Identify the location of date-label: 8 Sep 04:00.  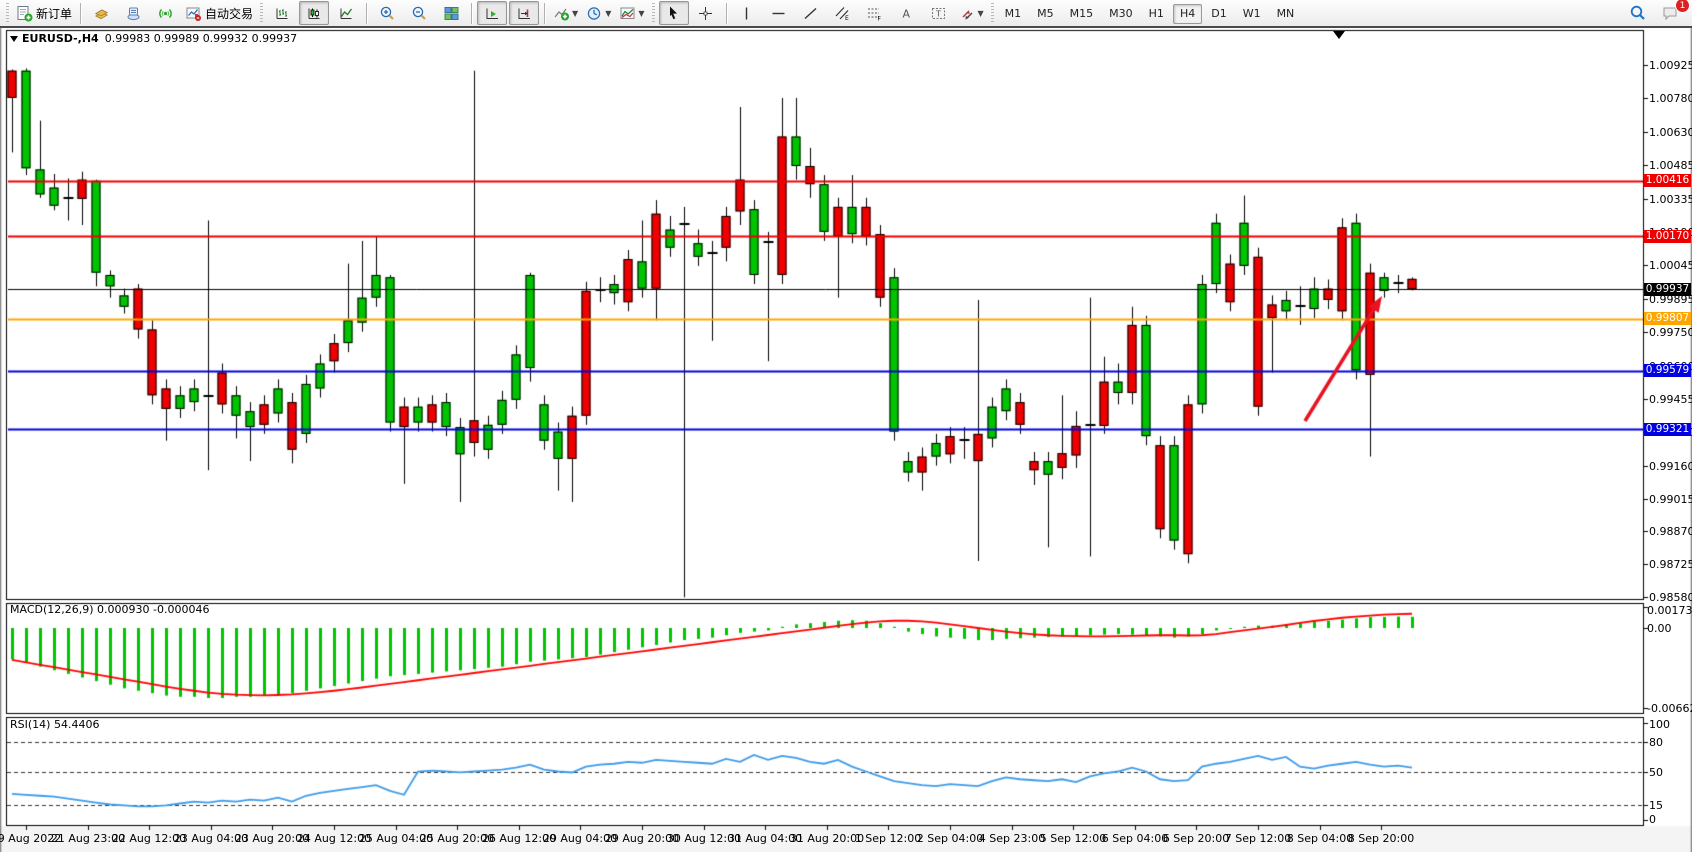
(1320, 838).